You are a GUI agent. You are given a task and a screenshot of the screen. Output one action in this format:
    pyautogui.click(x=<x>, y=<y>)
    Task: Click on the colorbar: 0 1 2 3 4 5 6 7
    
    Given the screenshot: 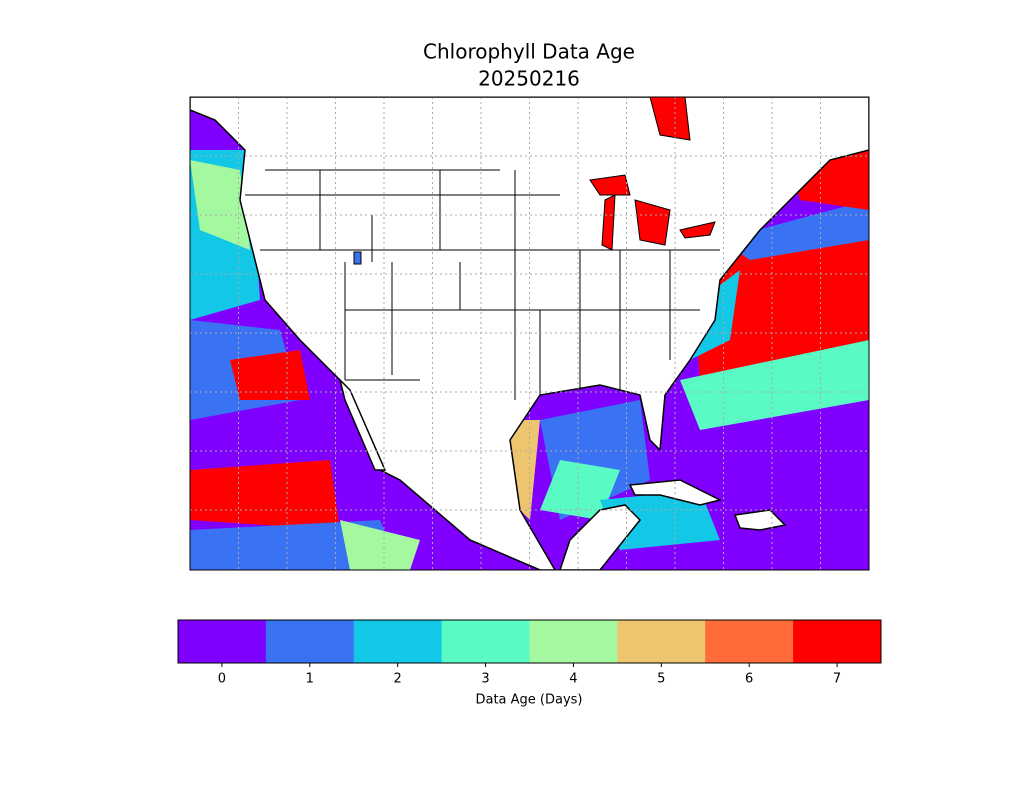 What is the action you would take?
    pyautogui.click(x=529, y=653)
    